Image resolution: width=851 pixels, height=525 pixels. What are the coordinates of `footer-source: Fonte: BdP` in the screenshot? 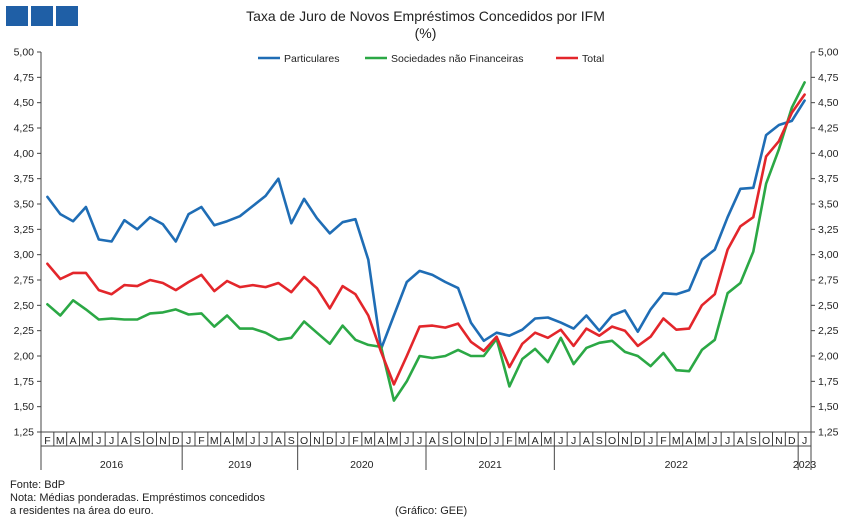 It's located at (38, 485).